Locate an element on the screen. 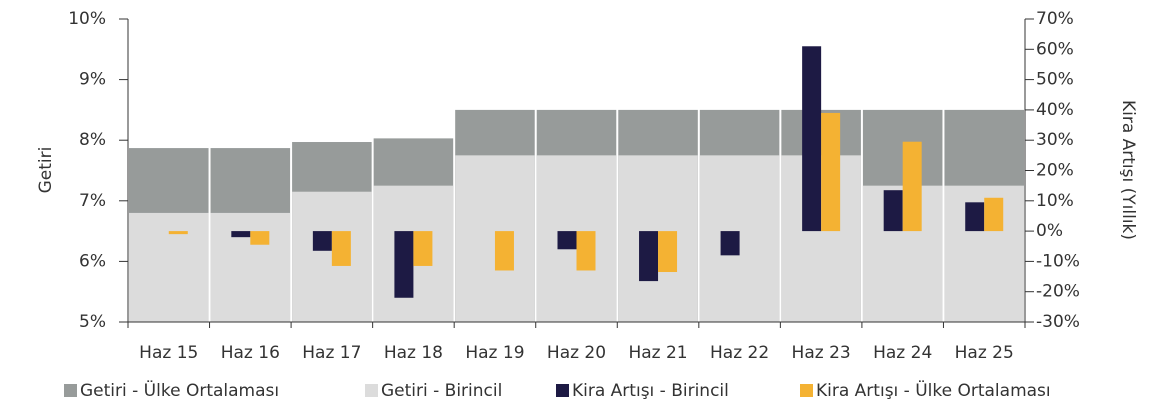 The width and height of the screenshot is (1157, 404). x-tick-label: Haz 17 is located at coordinates (331, 353).